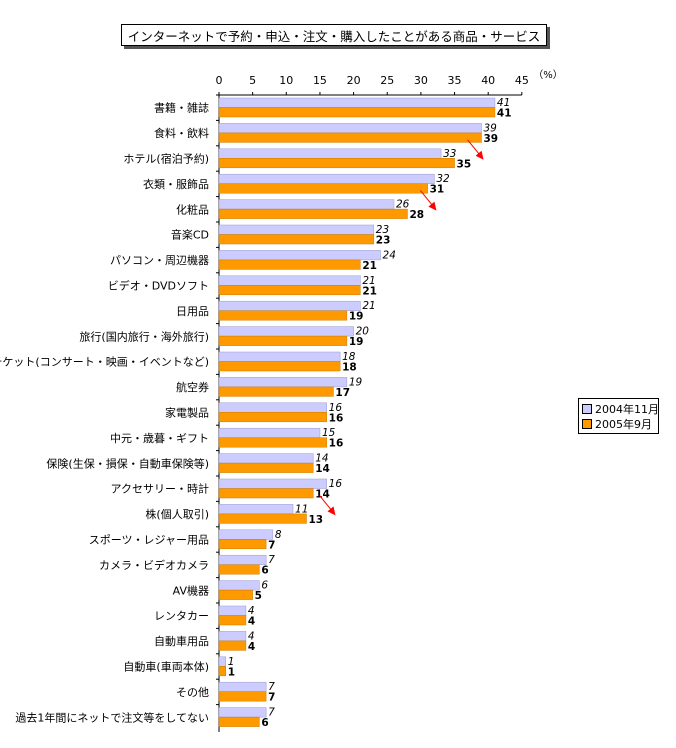  Describe the element at coordinates (104, 362) in the screenshot. I see `category-label: 興行チケット(コンサート・映画・イベントなど)` at that location.